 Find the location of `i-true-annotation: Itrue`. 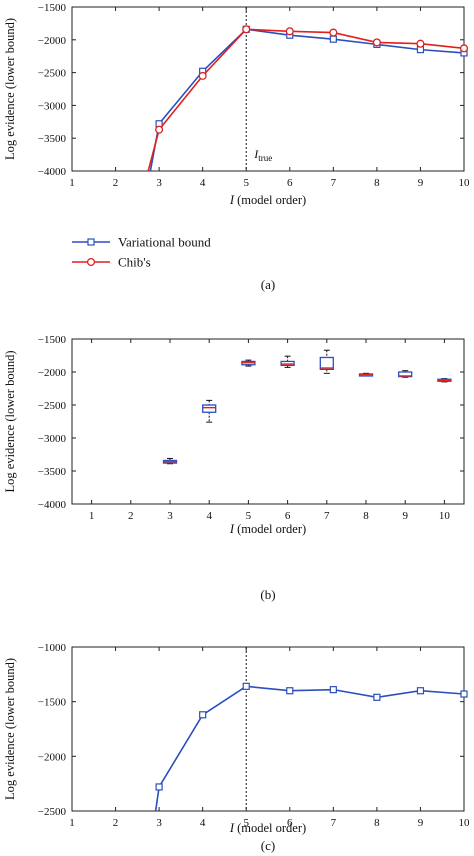

i-true-annotation: Itrue is located at coordinates (262, 155).